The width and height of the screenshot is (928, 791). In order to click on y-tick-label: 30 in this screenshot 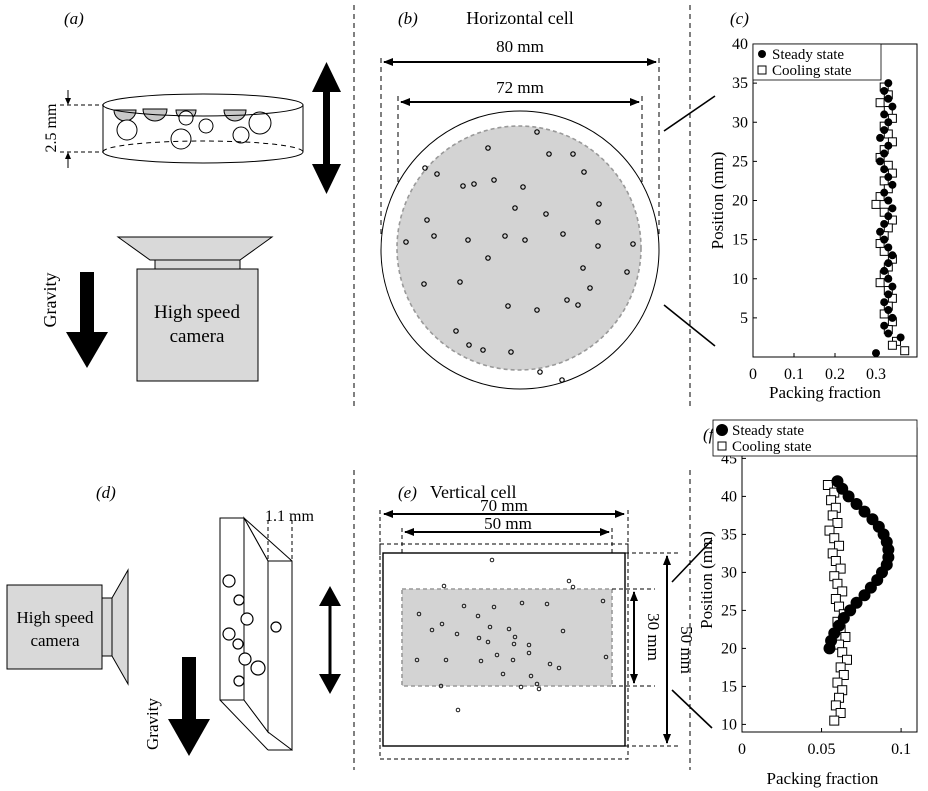, I will do `click(740, 122)`.